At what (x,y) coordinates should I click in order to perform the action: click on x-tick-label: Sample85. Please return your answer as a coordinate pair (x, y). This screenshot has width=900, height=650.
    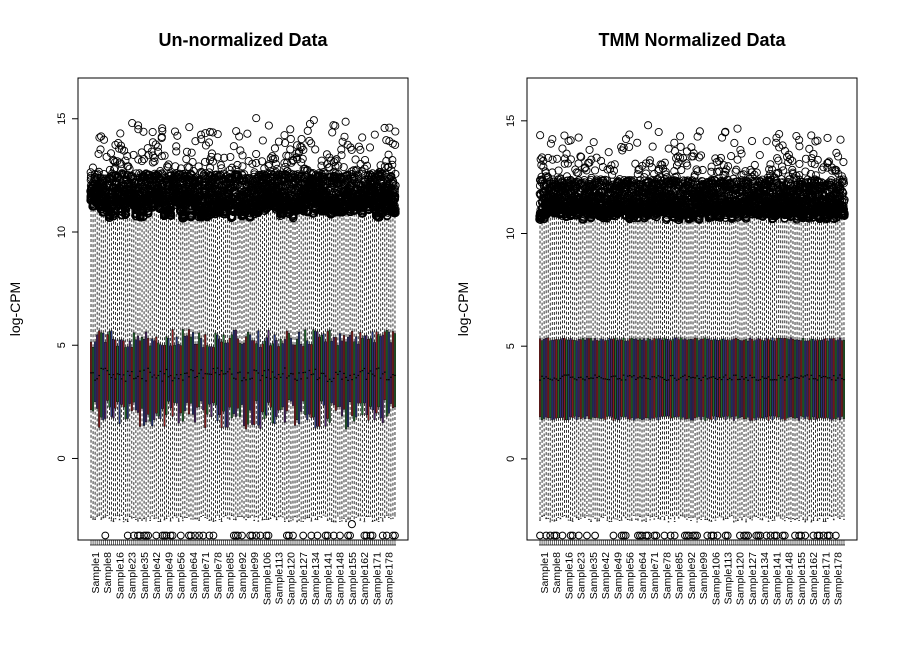
    Looking at the image, I should click on (231, 575).